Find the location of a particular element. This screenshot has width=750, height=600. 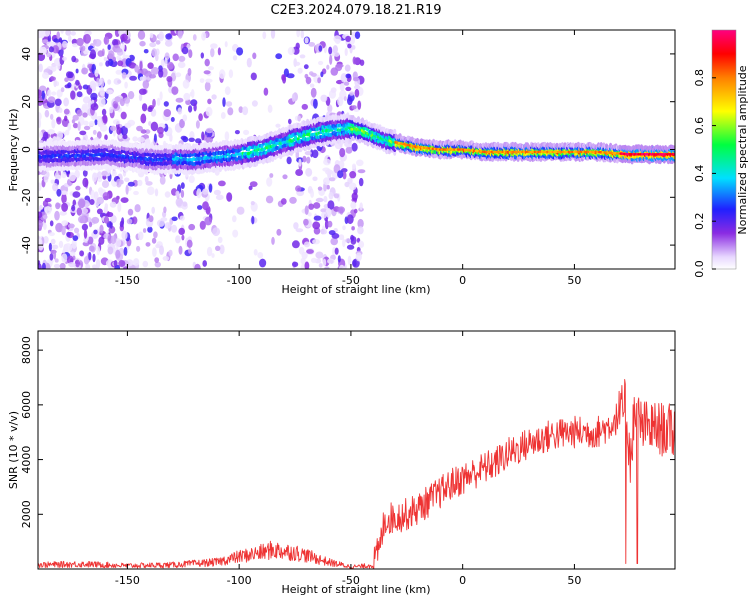

colorbar-label: Normalized spectral amplitude is located at coordinates (742, 149).